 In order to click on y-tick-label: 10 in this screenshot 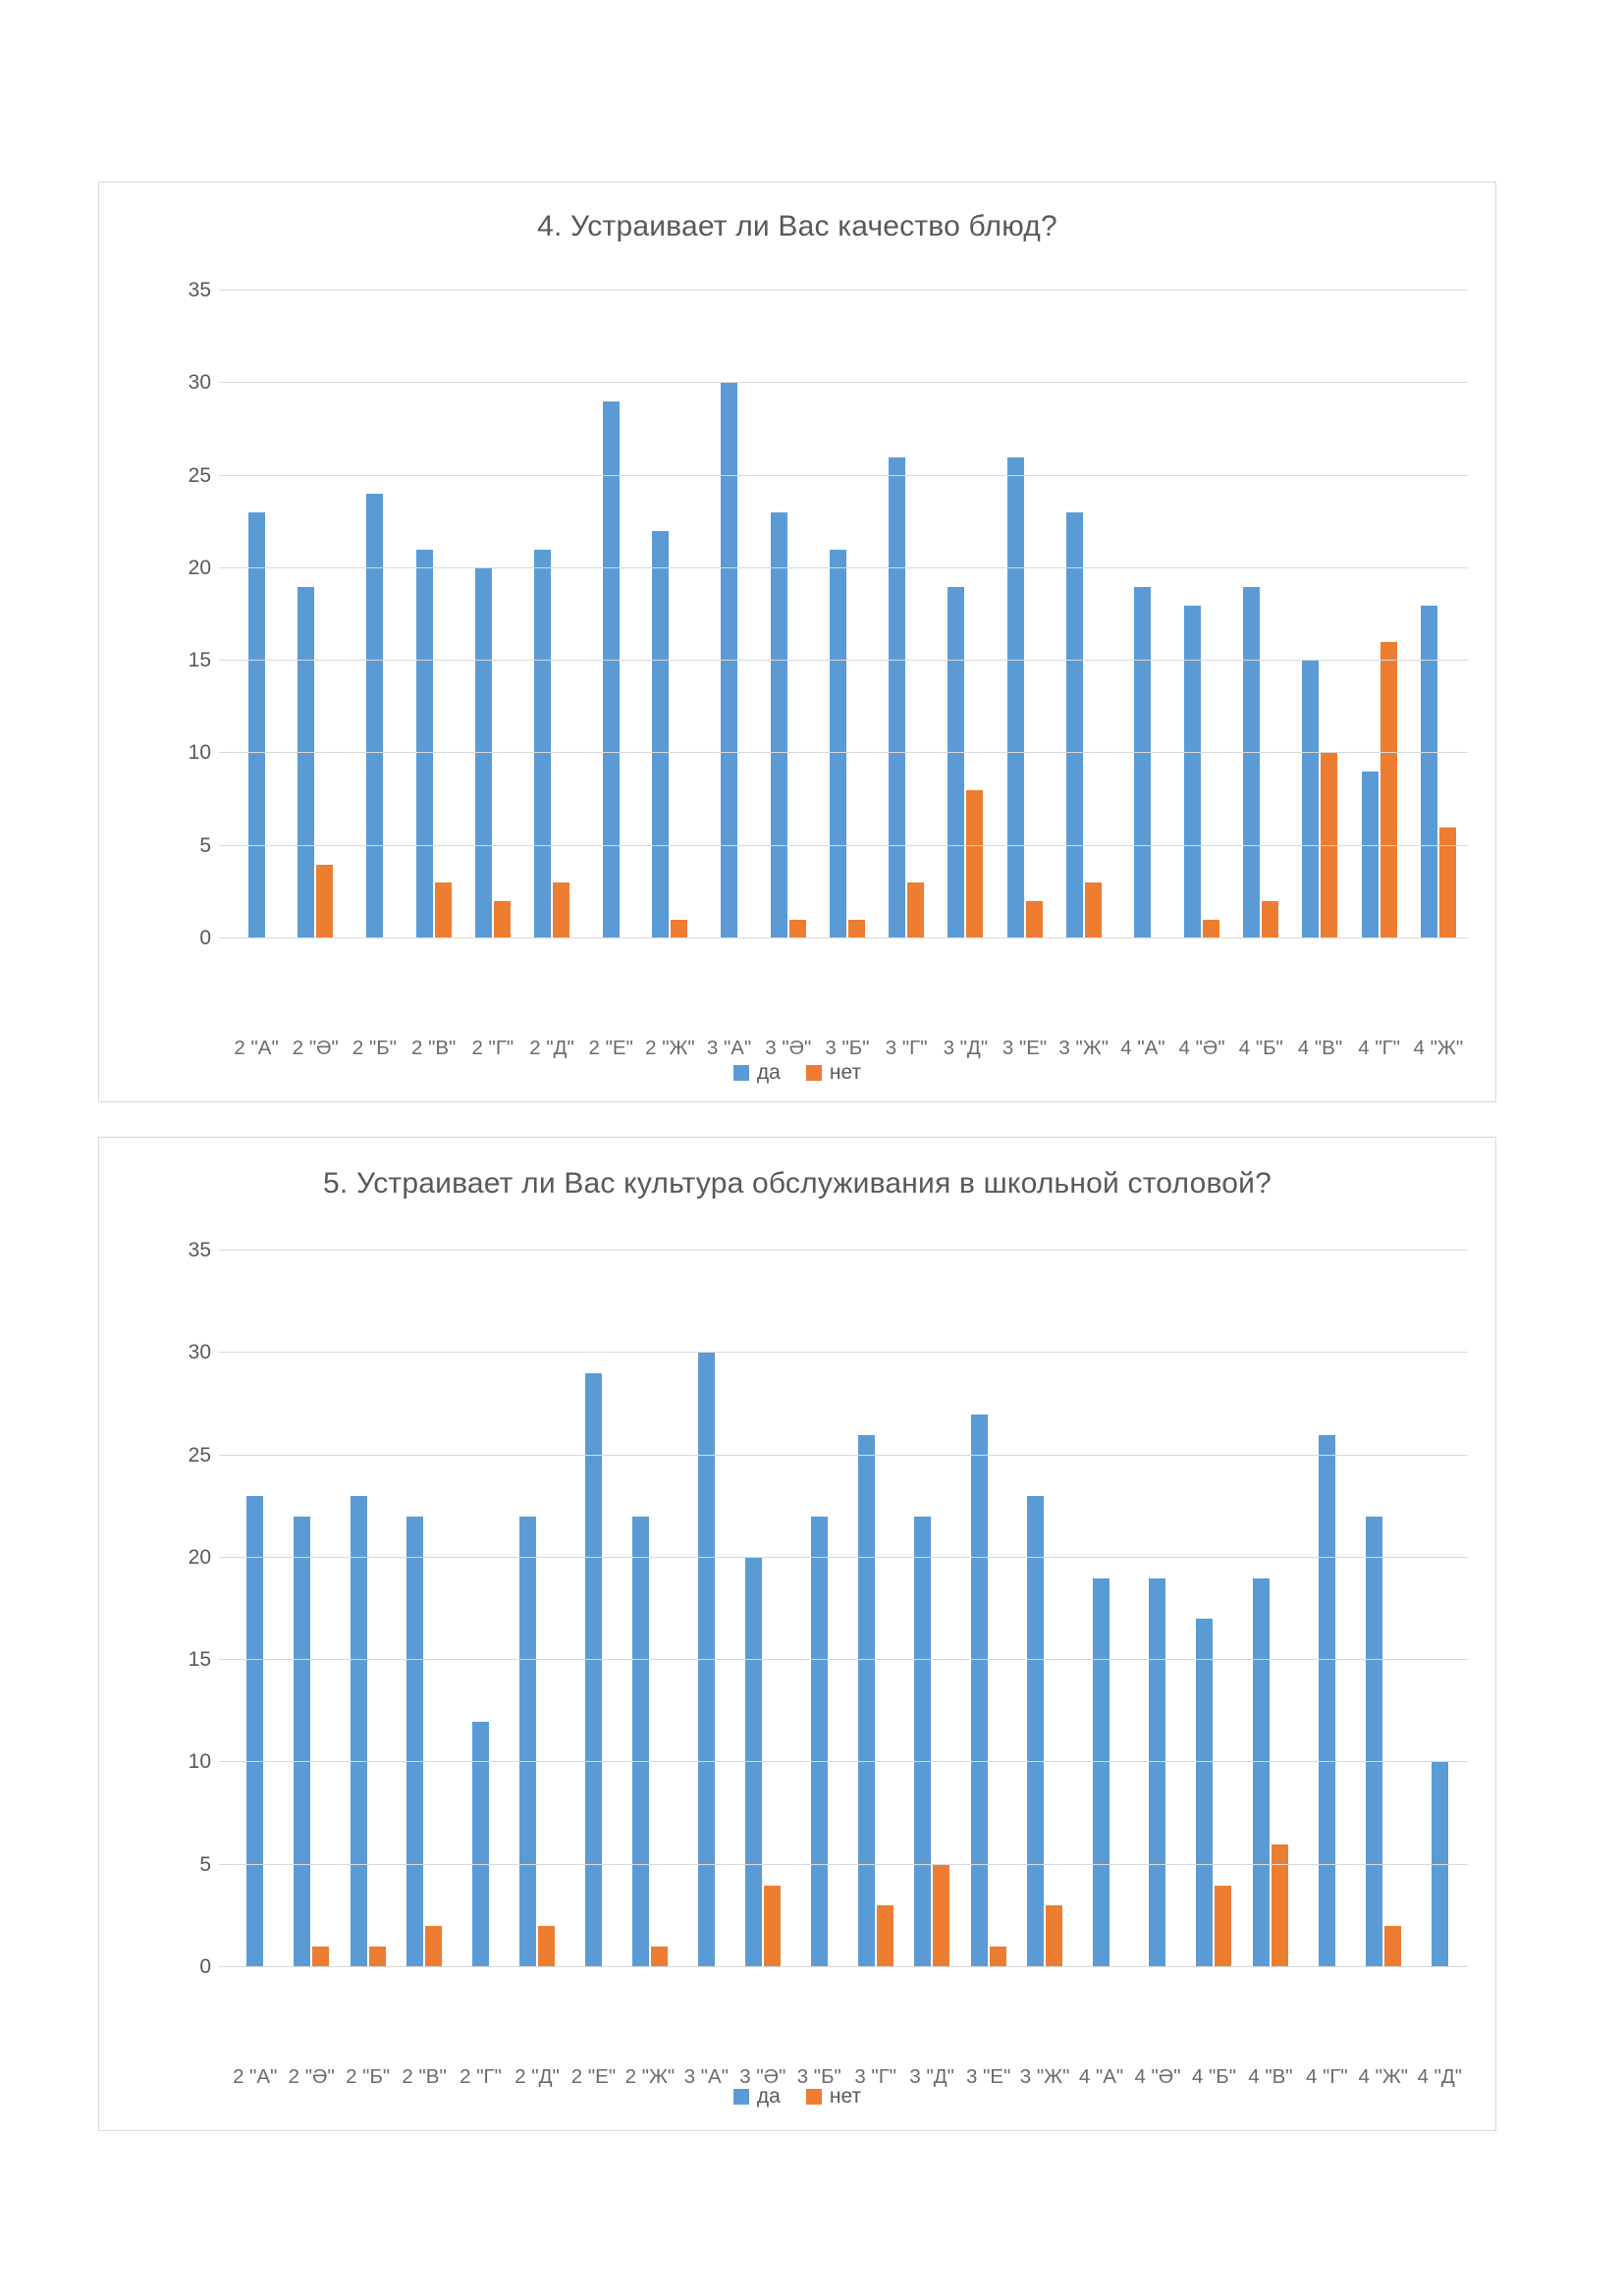, I will do `click(199, 1762)`.